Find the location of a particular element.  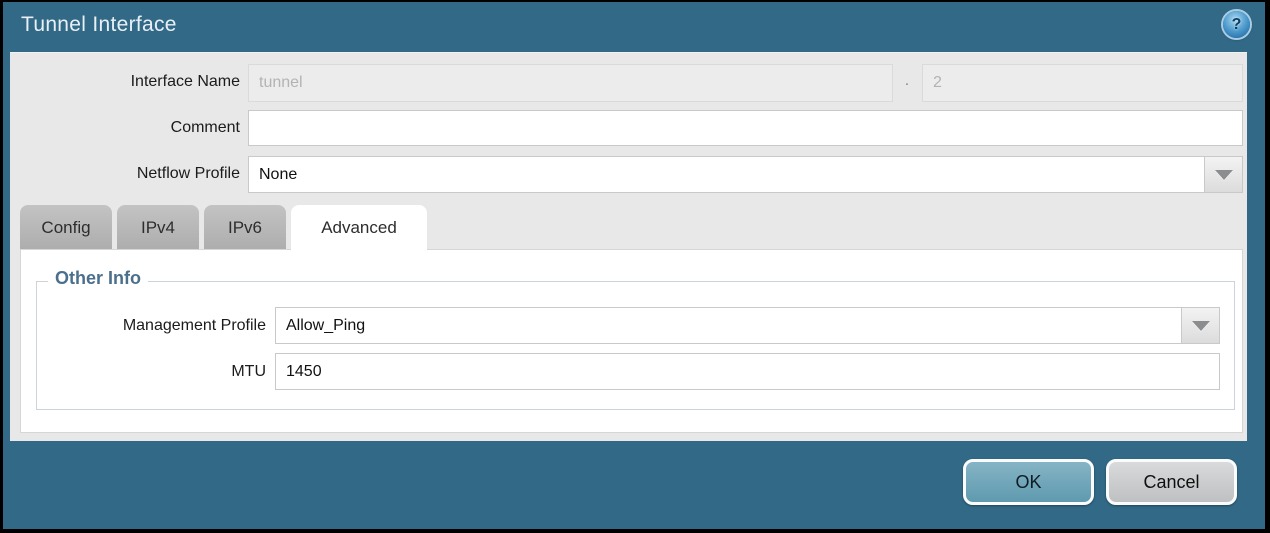

interface-name-base-input is located at coordinates (570, 83).